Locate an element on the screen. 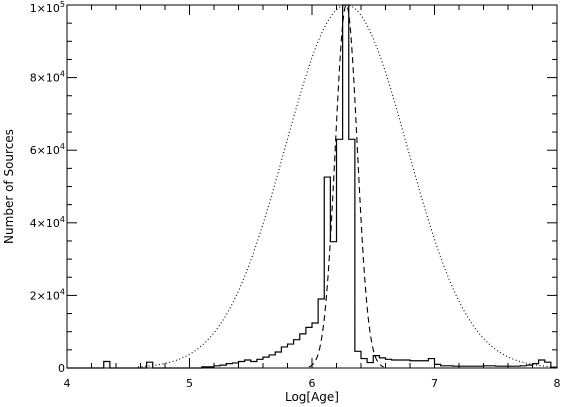 Image resolution: width=562 pixels, height=407 pixels. x-tick-label: 8 is located at coordinates (557, 383).